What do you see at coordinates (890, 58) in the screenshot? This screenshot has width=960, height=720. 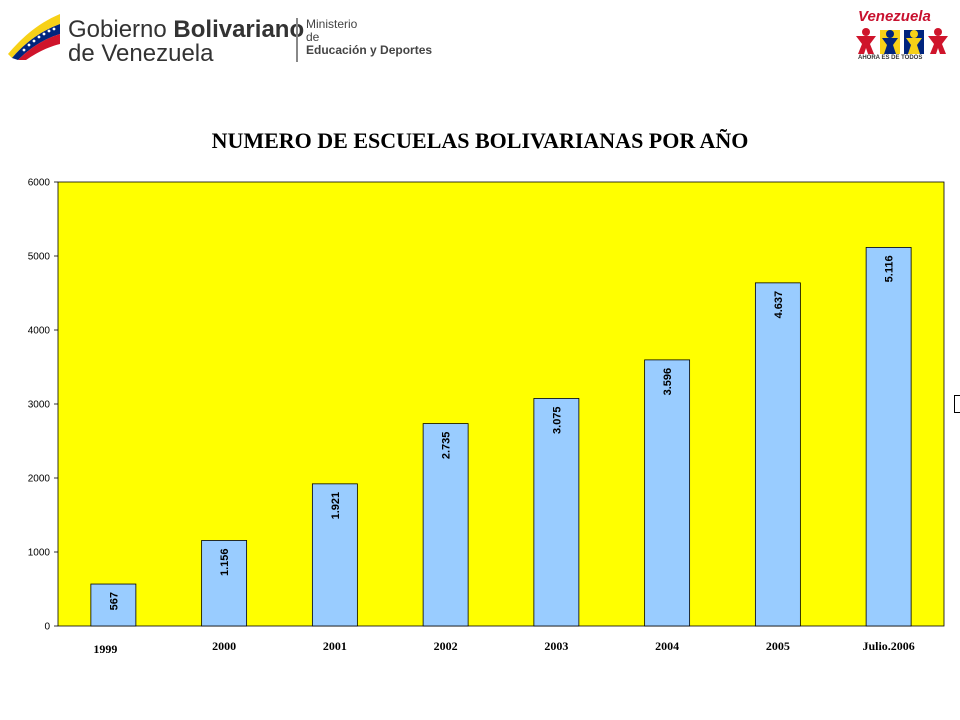 I see `ven-logo-subtitle: AHORA ES DE TODOS` at bounding box center [890, 58].